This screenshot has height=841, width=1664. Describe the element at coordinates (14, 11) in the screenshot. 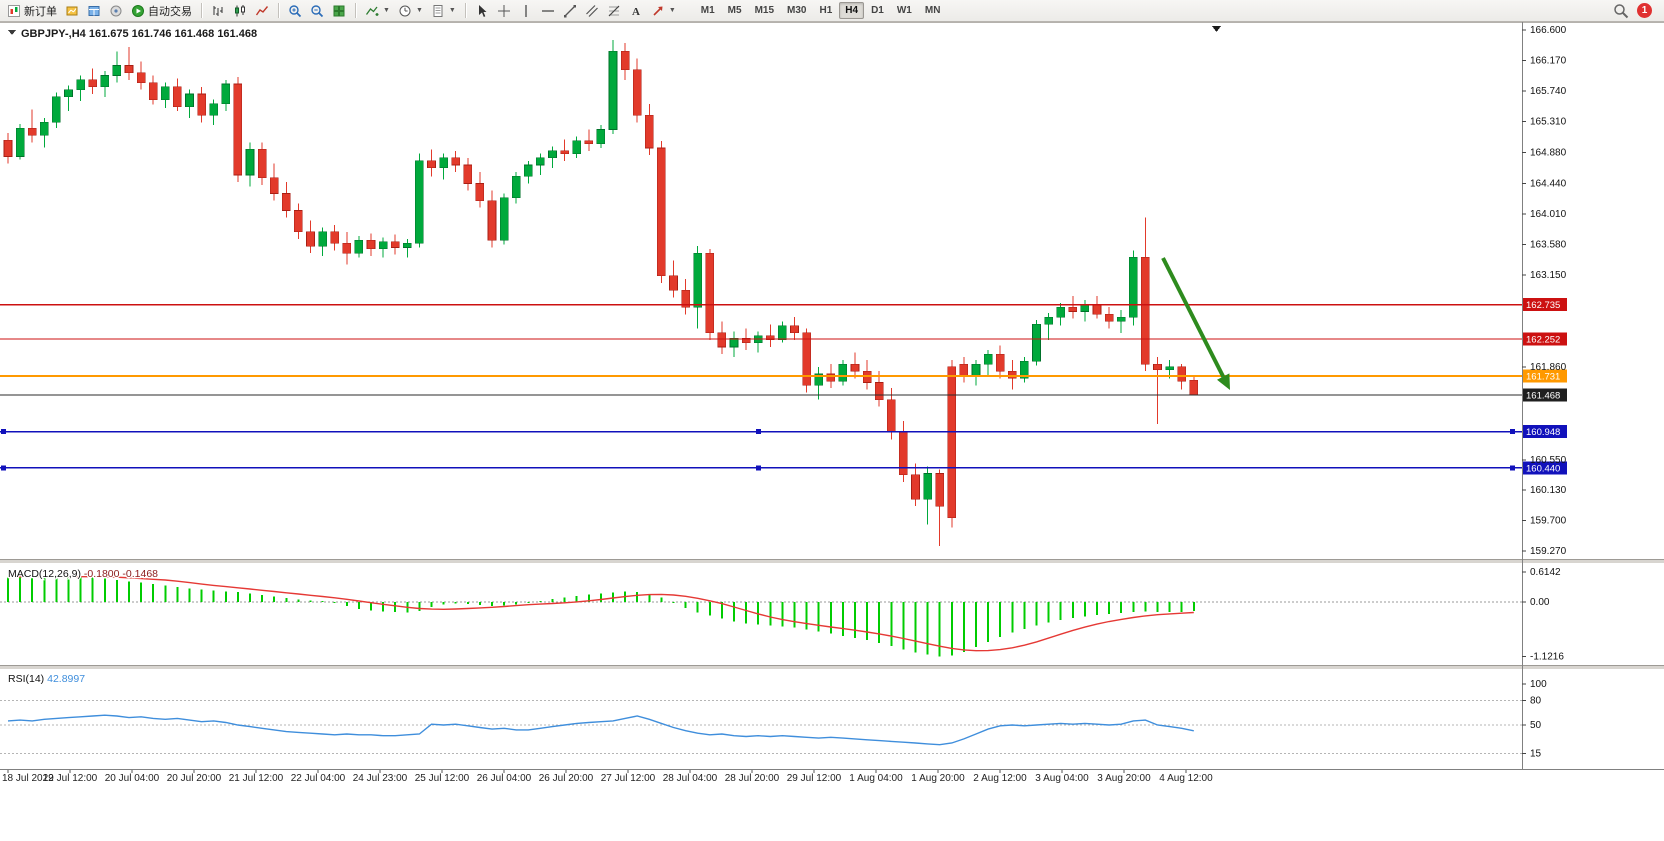

I see `new-order-icon` at that location.